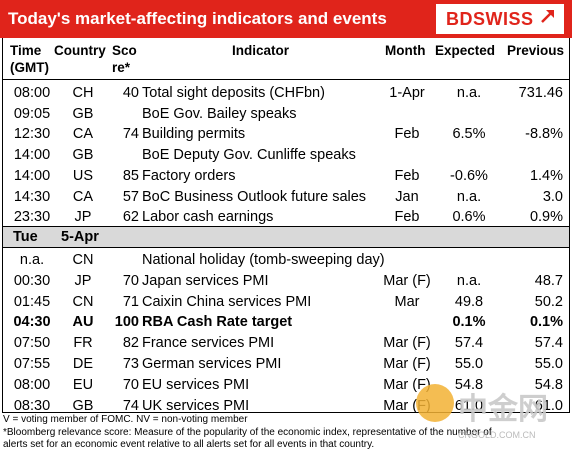  Describe the element at coordinates (124, 50) in the screenshot. I see `col-header-score-line1: Sco` at that location.